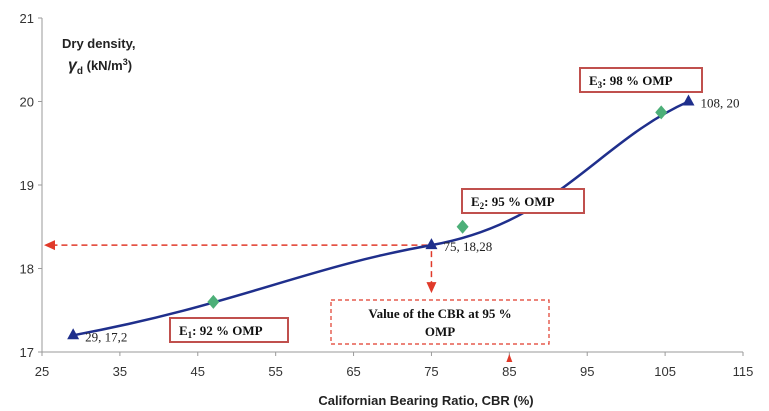 Image resolution: width=769 pixels, height=411 pixels. I want to click on annotation-e1: E1: 92 % OMP, so click(229, 330).